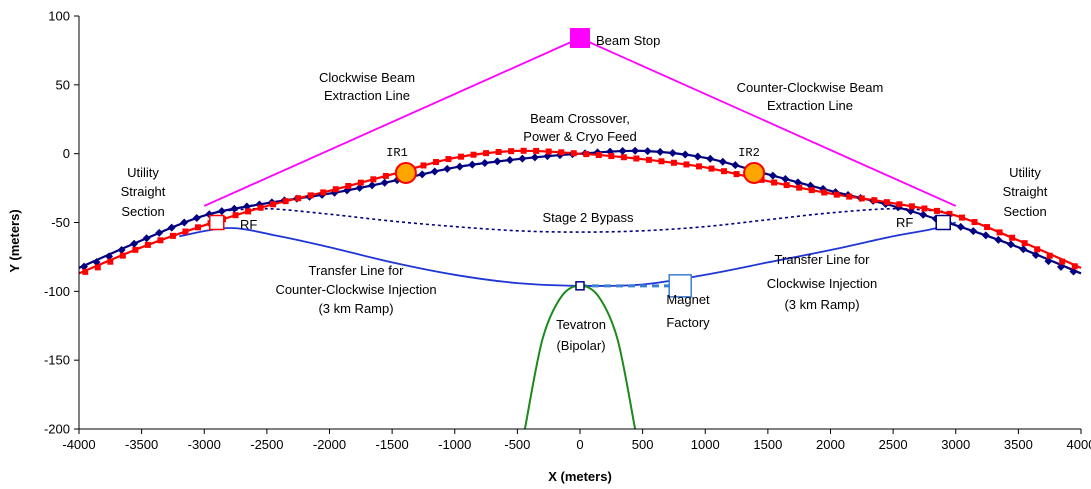 This screenshot has height=489, width=1091. What do you see at coordinates (397, 153) in the screenshot?
I see `ir1-label: IR1` at bounding box center [397, 153].